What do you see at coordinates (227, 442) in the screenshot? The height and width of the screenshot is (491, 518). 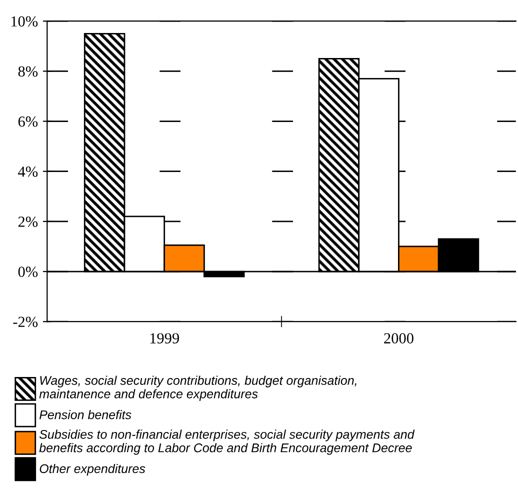 I see `legend-label: Subsidies to non-financial enterprises, social security payments and benefits according to Labor Code and Birth Encouragement Decree` at bounding box center [227, 442].